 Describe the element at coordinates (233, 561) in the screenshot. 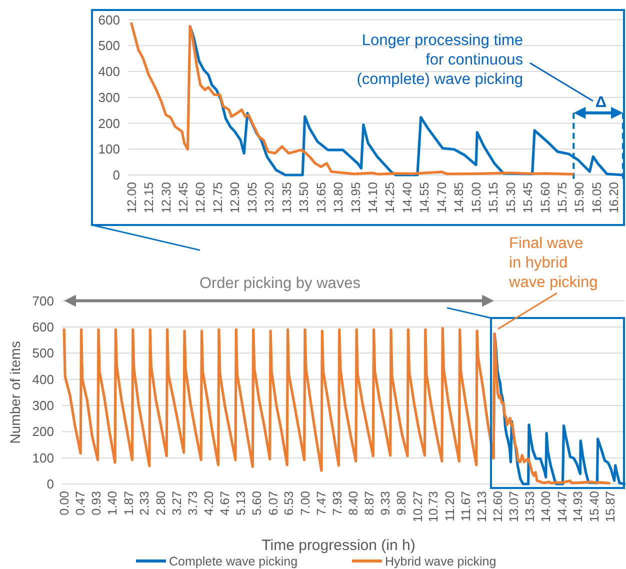

I see `legend-label: Complete wave picking` at that location.